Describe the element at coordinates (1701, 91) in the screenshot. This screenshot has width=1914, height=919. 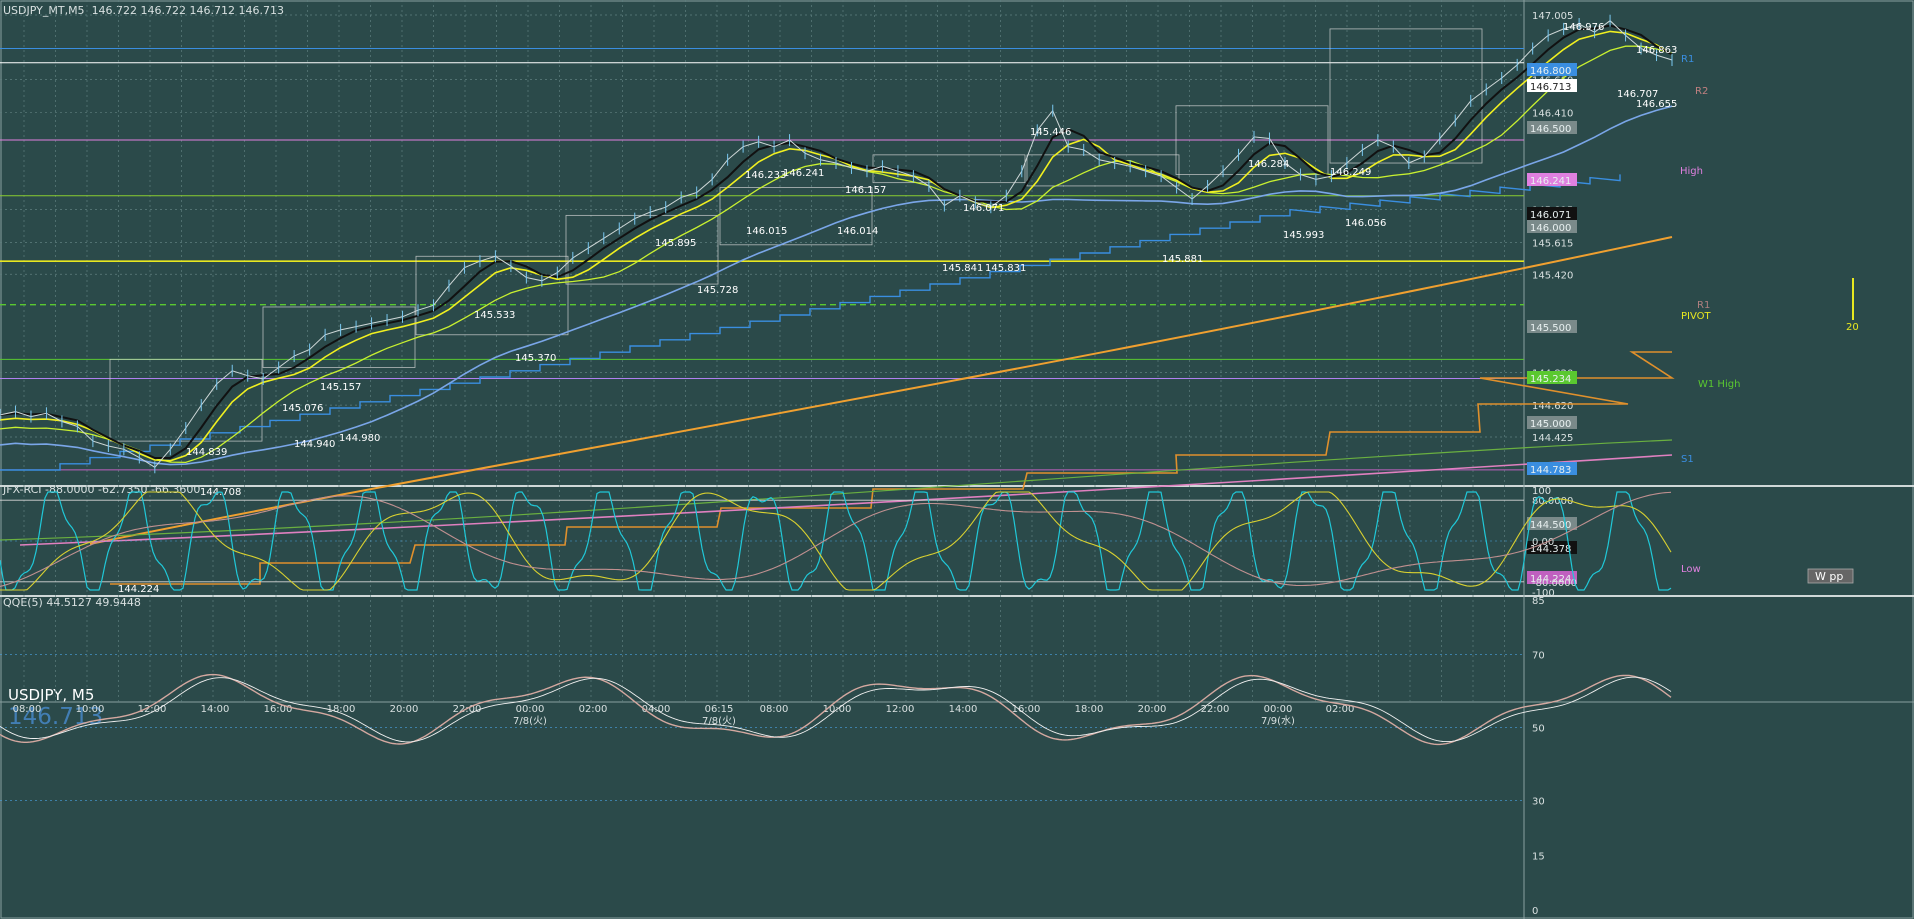
I see `level-label: R2` at that location.